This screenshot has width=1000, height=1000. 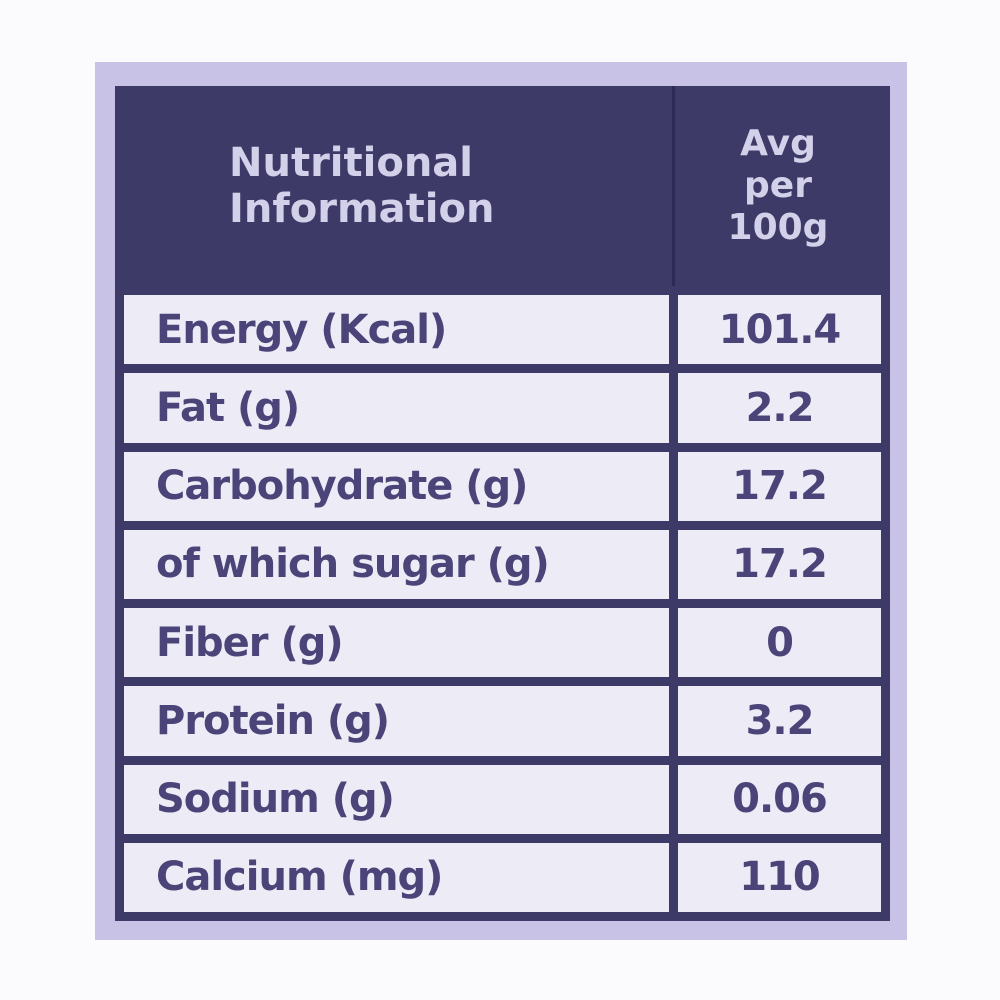 What do you see at coordinates (396, 721) in the screenshot?
I see `row-name: Protein (g)` at bounding box center [396, 721].